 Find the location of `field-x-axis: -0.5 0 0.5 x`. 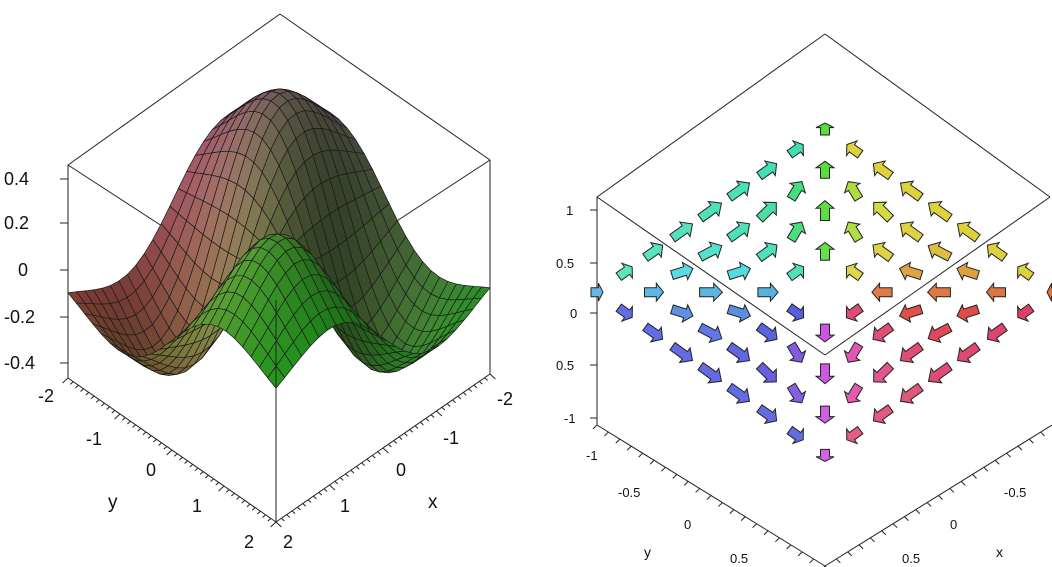

field-x-axis: -0.5 0 0.5 x is located at coordinates (938, 496).